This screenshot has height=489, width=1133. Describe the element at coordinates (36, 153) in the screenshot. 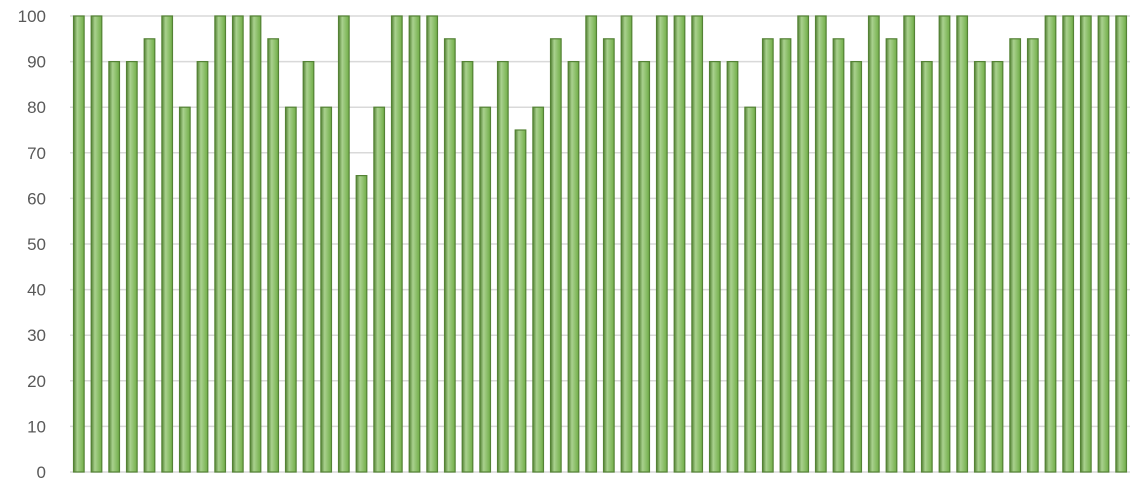

I see `y-tick-label: 70` at that location.